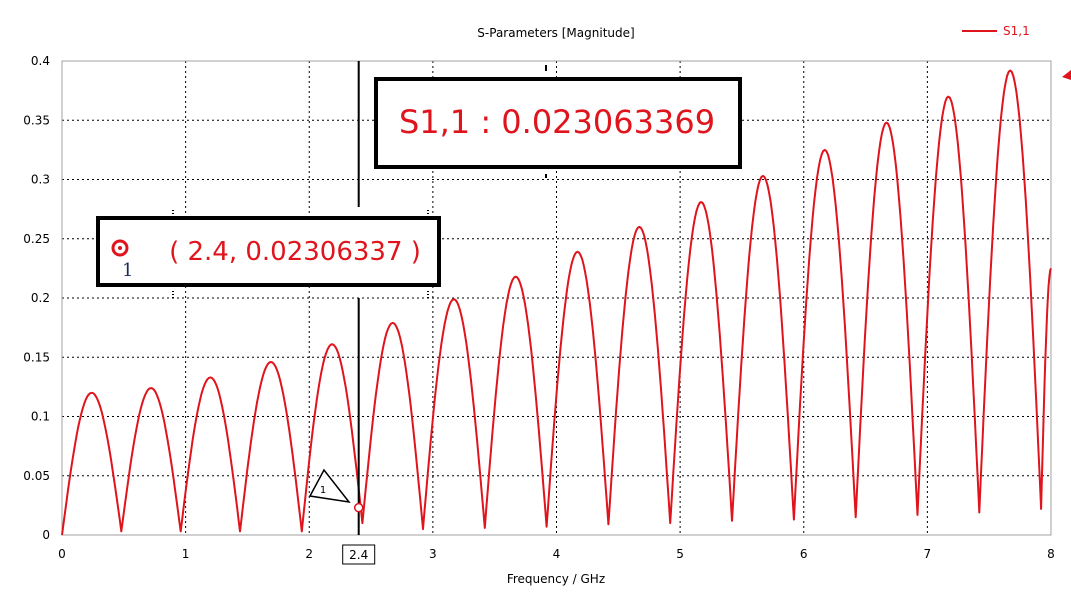  I want to click on x-tick-label: 5, so click(680, 554).